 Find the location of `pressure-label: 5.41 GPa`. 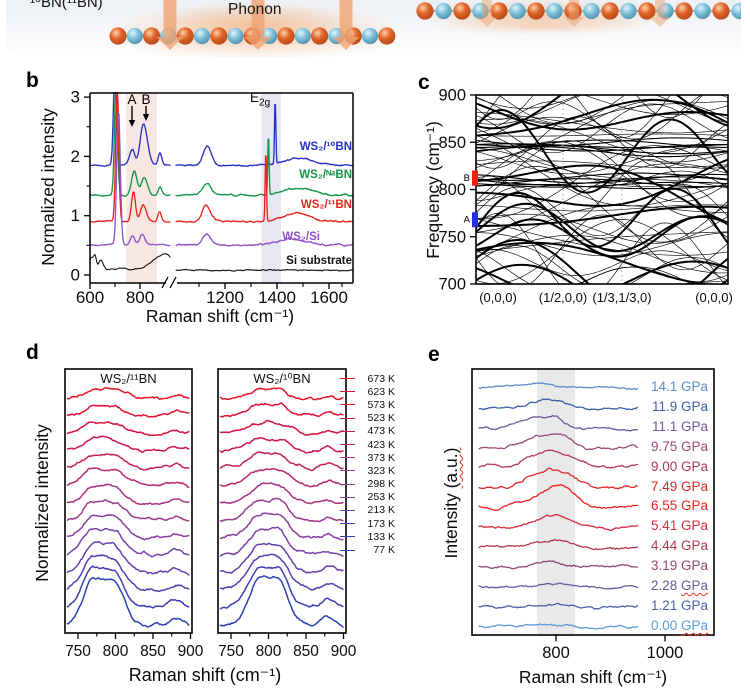

pressure-label: 5.41 GPa is located at coordinates (648, 525).